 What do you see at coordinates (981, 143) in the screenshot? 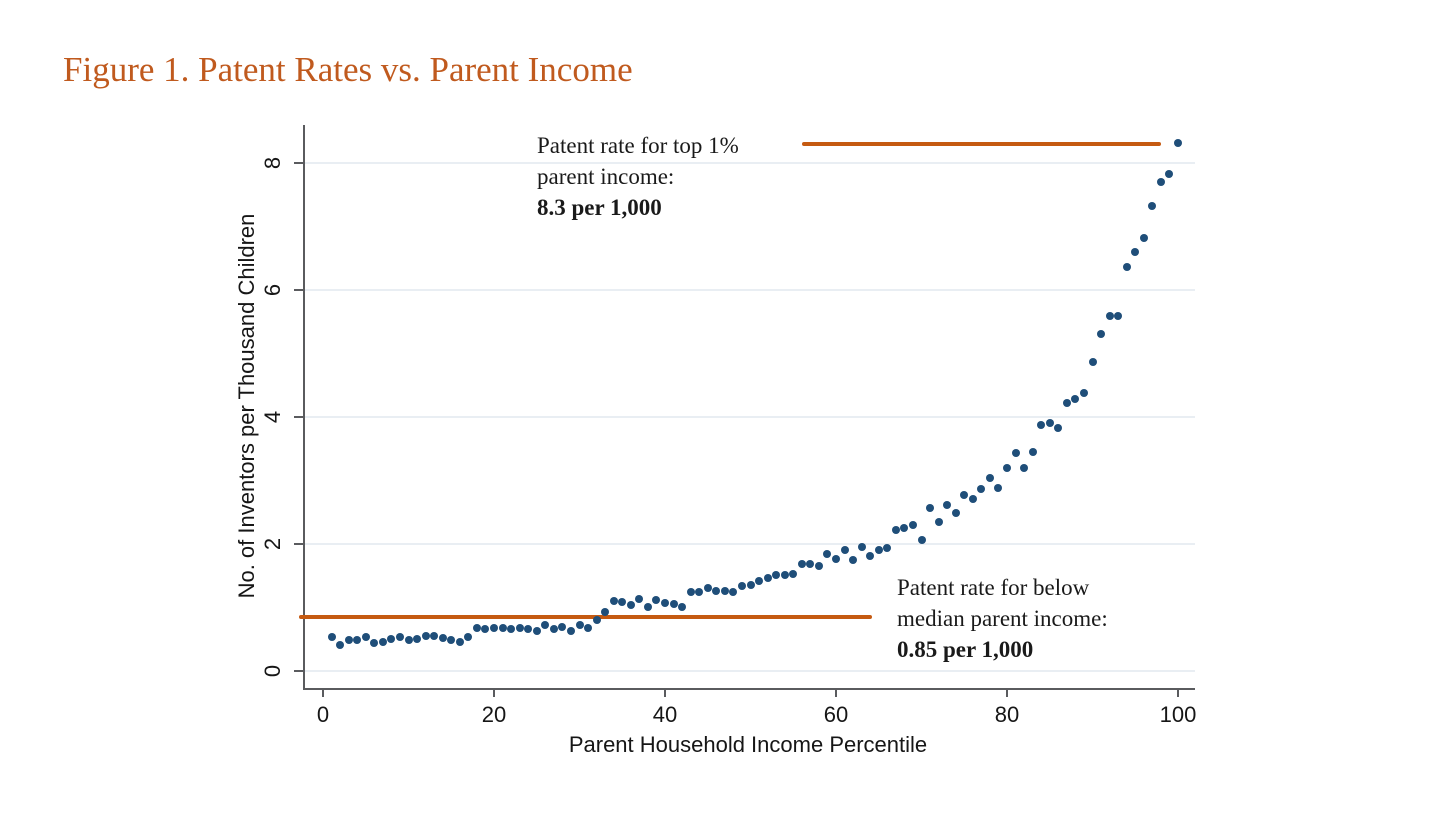
I see `top-1-percent-line` at bounding box center [981, 143].